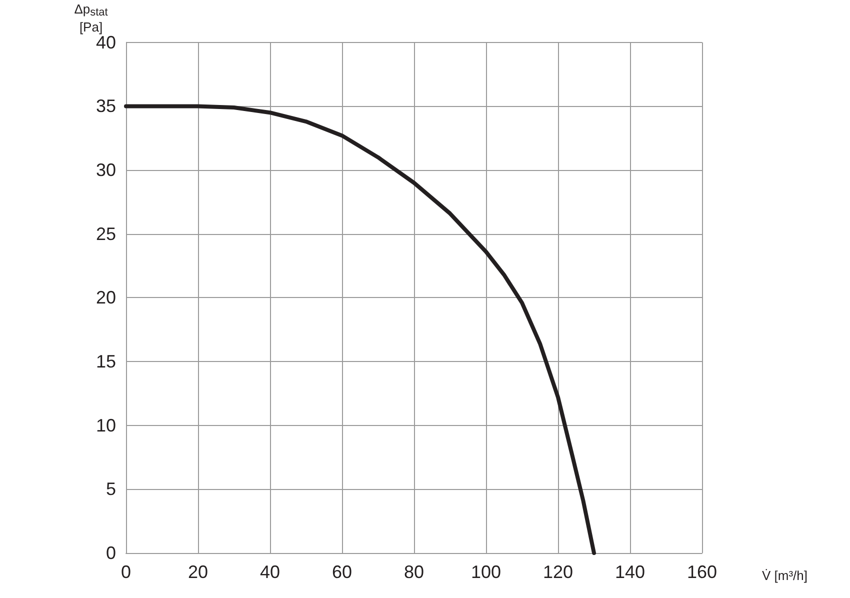 The image size is (850, 598). I want to click on y-tick-label: 10, so click(106, 425).